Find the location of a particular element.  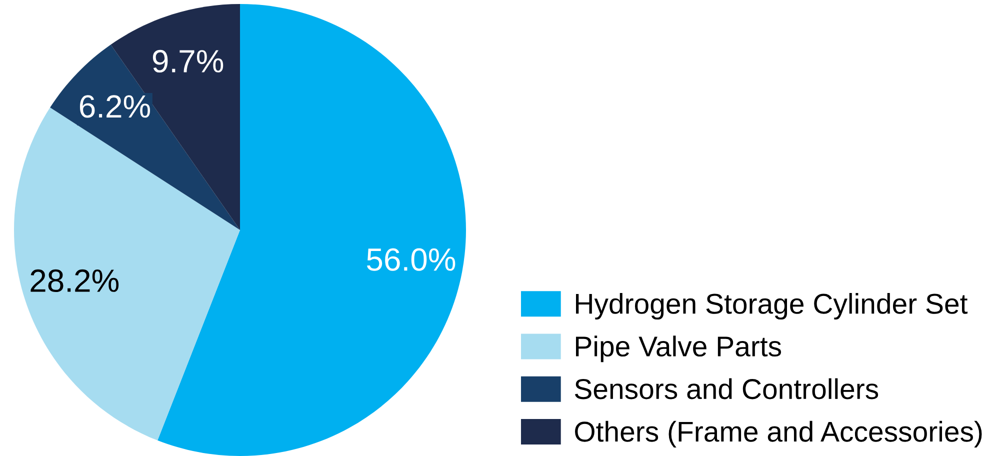

data-label: 9.7% is located at coordinates (188, 61).